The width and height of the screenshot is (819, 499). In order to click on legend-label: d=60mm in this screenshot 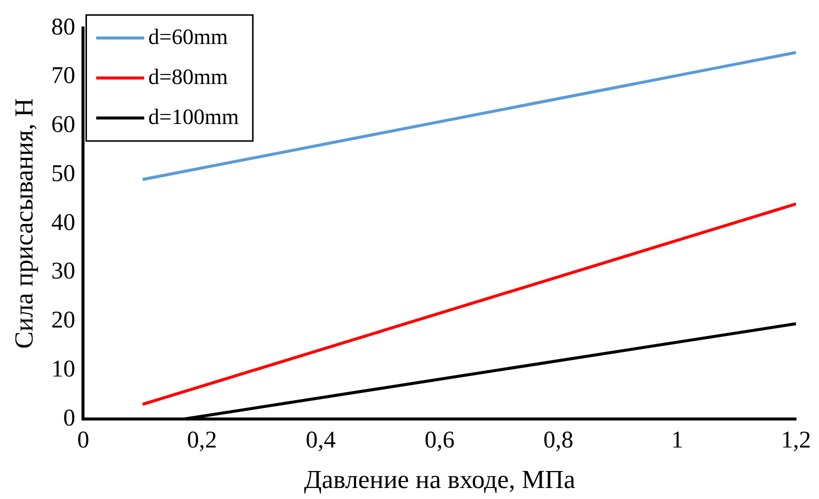, I will do `click(188, 36)`.